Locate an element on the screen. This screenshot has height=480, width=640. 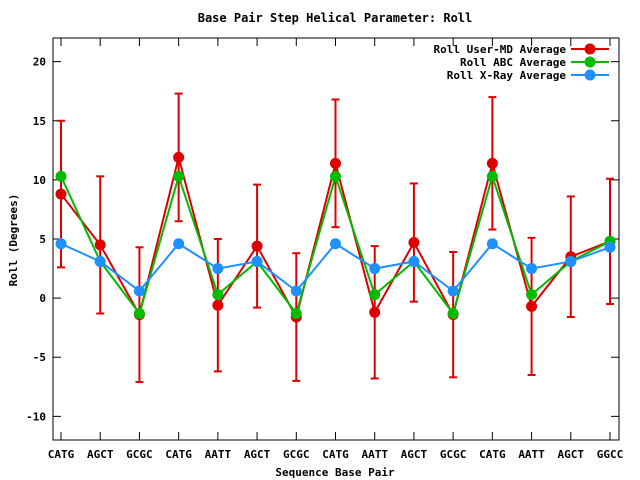
x-tick-label-7: CATG is located at coordinates (335, 454).